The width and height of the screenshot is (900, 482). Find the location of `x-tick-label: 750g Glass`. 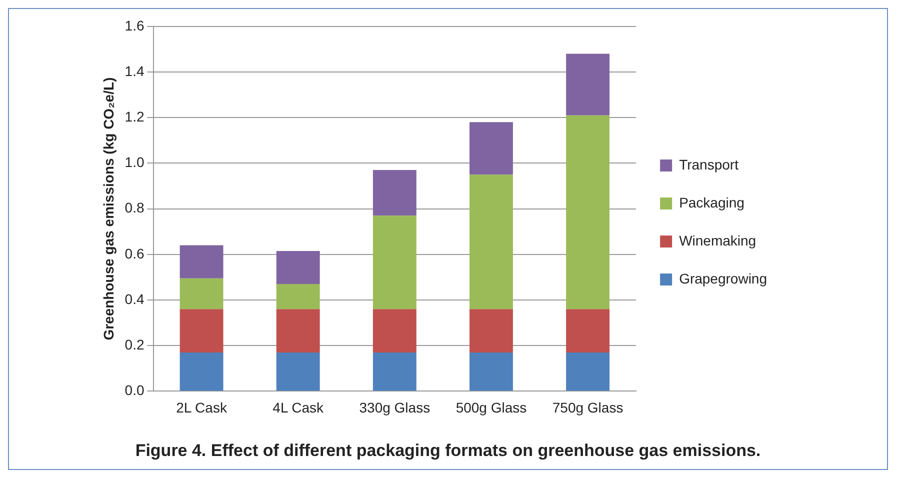

x-tick-label: 750g Glass is located at coordinates (588, 407).